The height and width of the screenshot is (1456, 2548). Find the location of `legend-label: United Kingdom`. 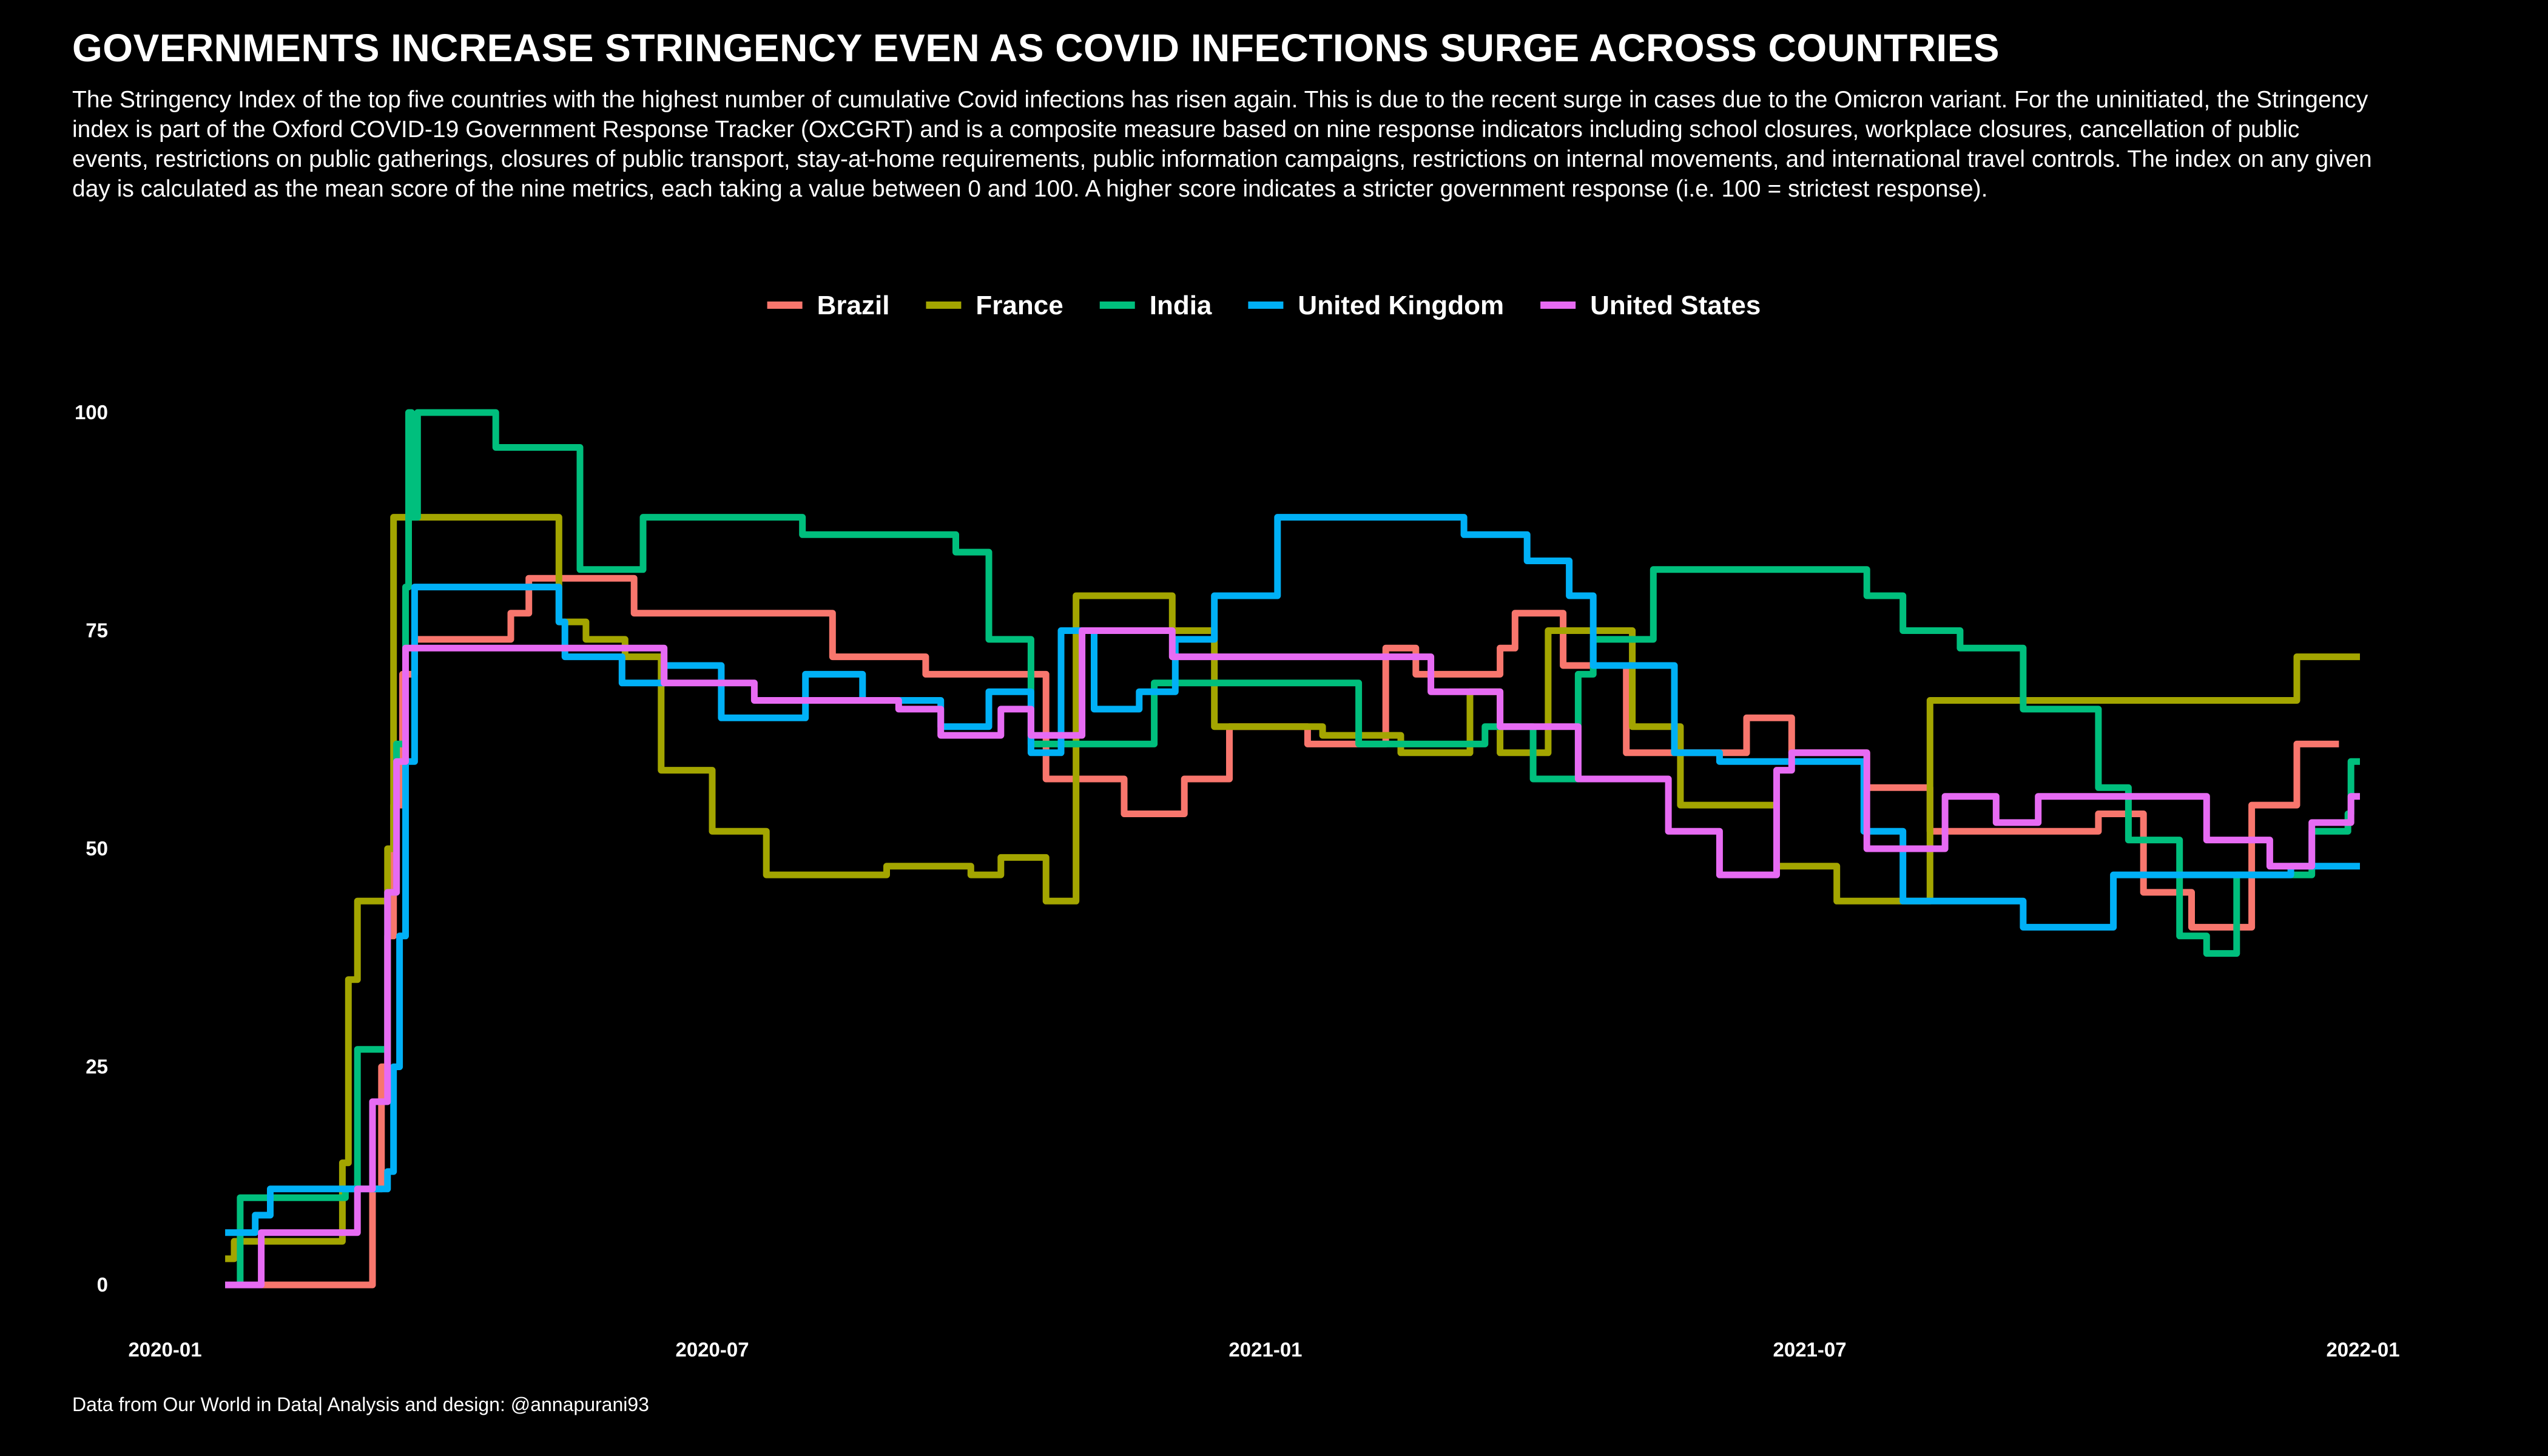

legend-label: United Kingdom is located at coordinates (1401, 305).